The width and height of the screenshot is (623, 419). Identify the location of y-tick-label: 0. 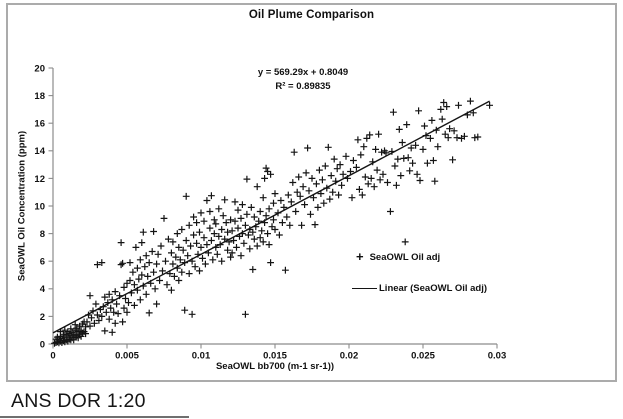
(42, 344).